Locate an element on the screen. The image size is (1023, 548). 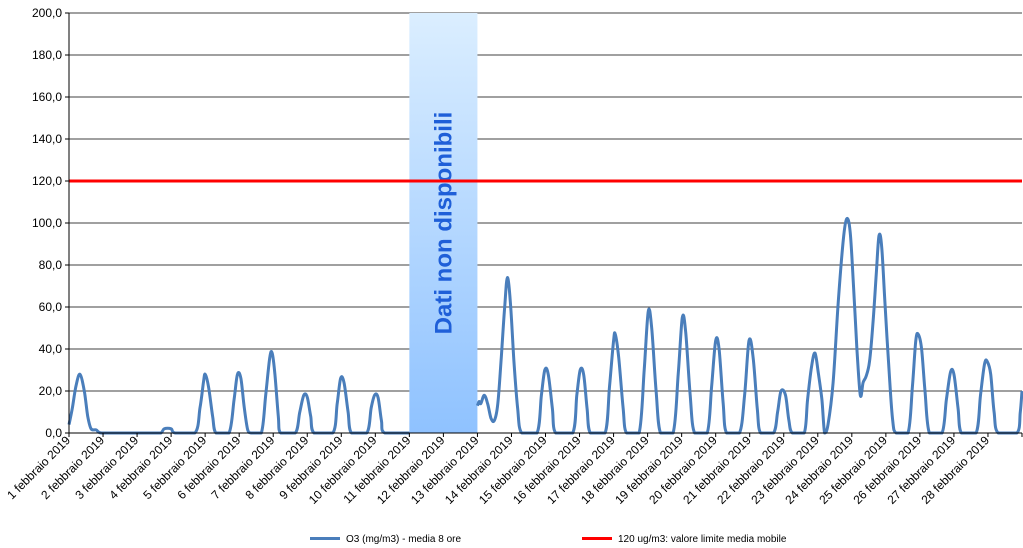
y-tick-label: 140,0 is located at coordinates (47, 139).